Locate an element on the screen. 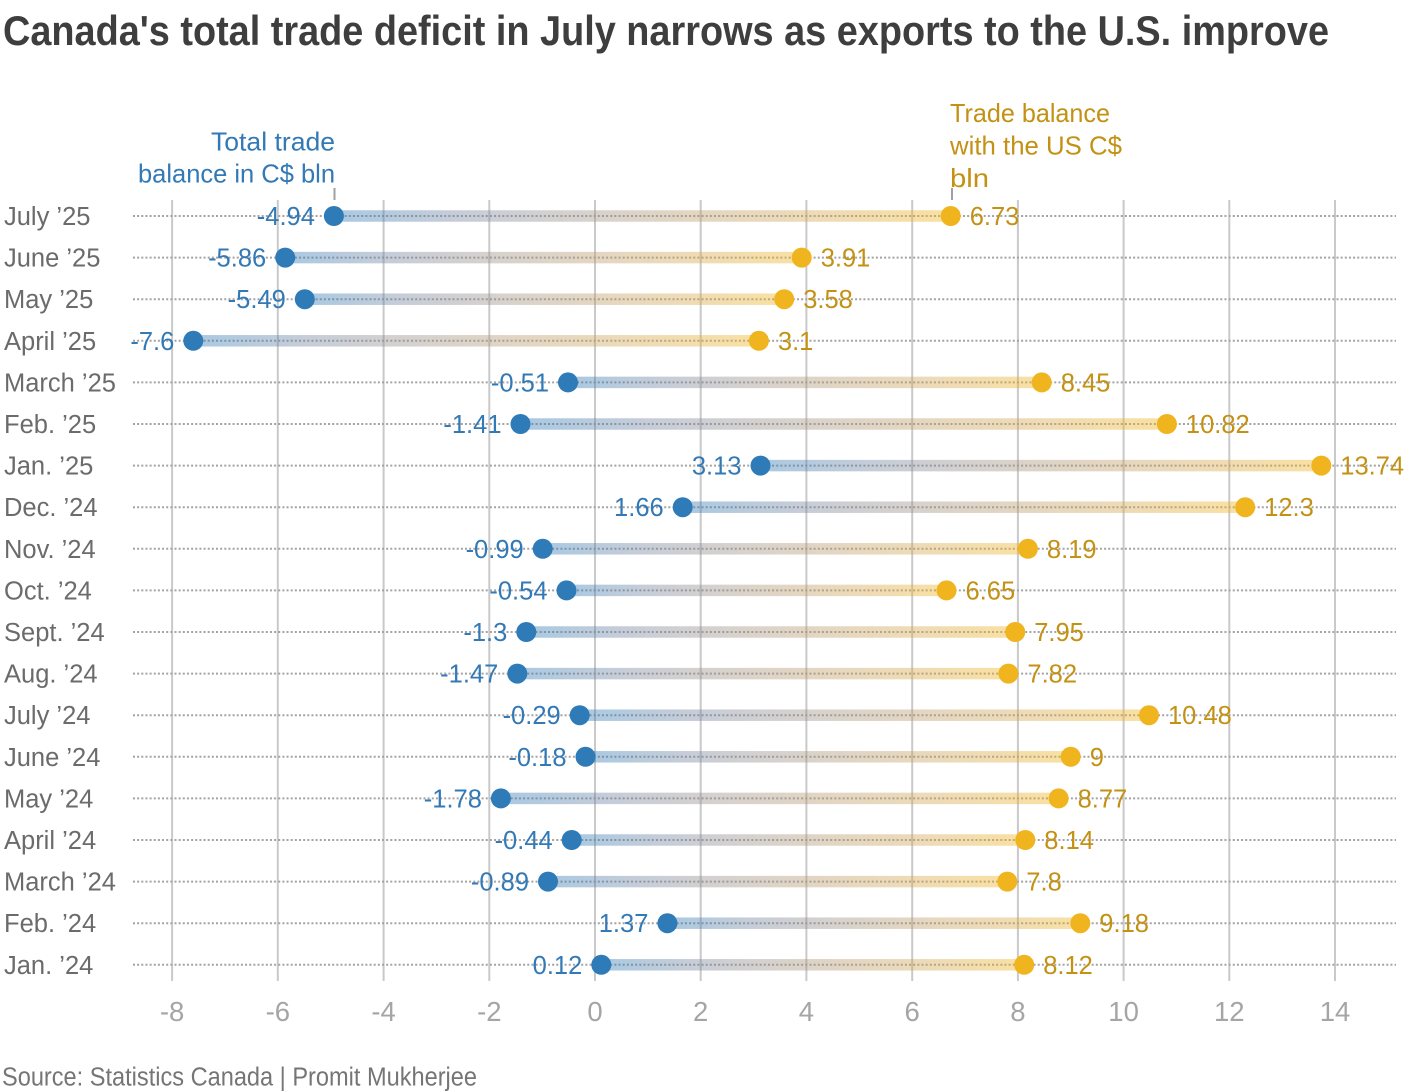  svg-text: 9 is located at coordinates (1097, 758).